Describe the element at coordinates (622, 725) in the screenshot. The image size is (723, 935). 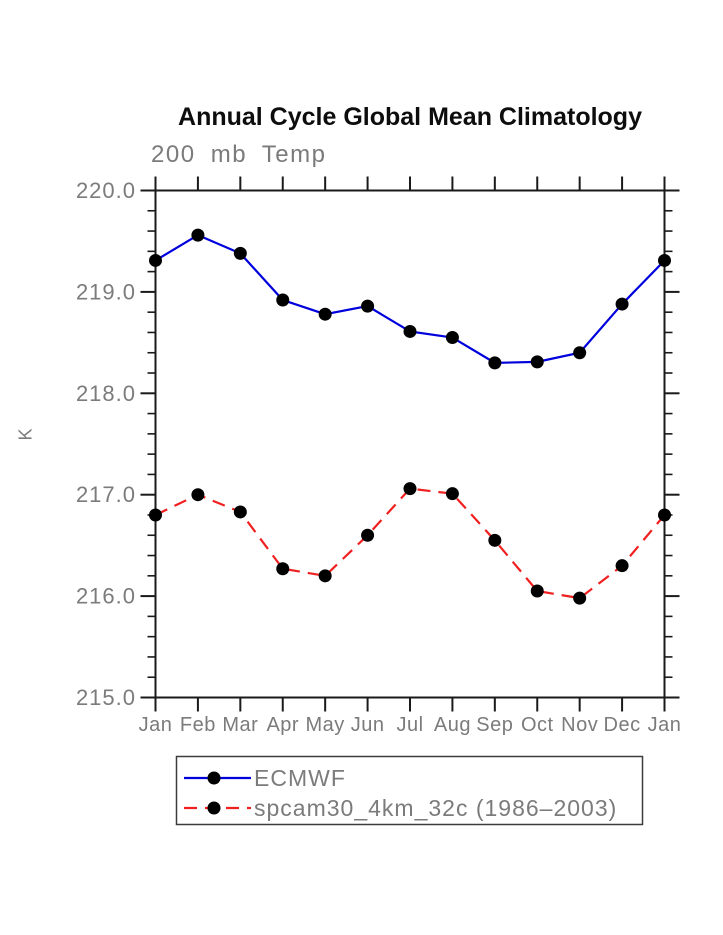
I see `x-tick-label: Dec` at that location.